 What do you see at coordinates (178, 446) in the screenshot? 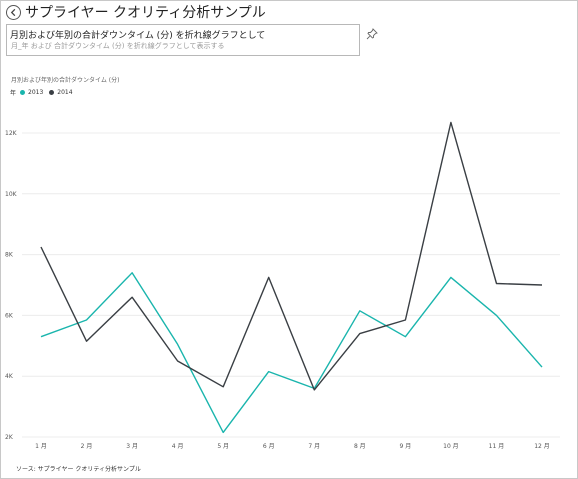
I see `x-tick-label: 4 月` at bounding box center [178, 446].